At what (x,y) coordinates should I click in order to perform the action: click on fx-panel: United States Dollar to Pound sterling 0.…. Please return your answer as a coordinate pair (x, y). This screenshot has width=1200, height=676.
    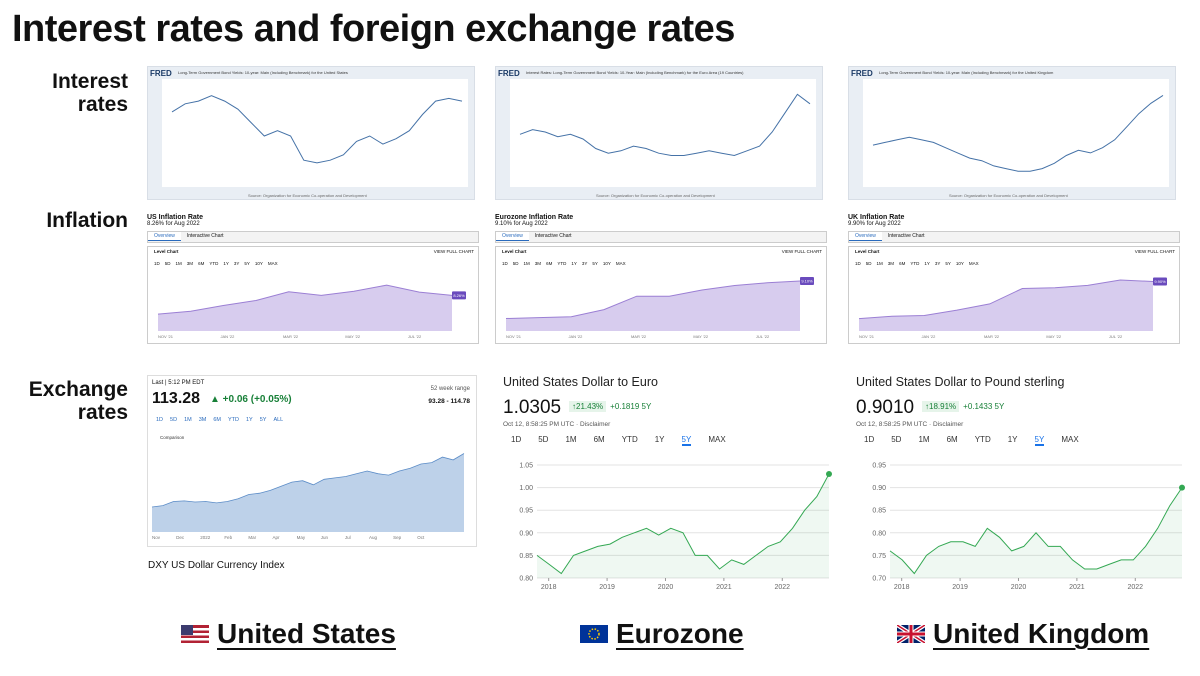
    Looking at the image, I should click on (1021, 487).